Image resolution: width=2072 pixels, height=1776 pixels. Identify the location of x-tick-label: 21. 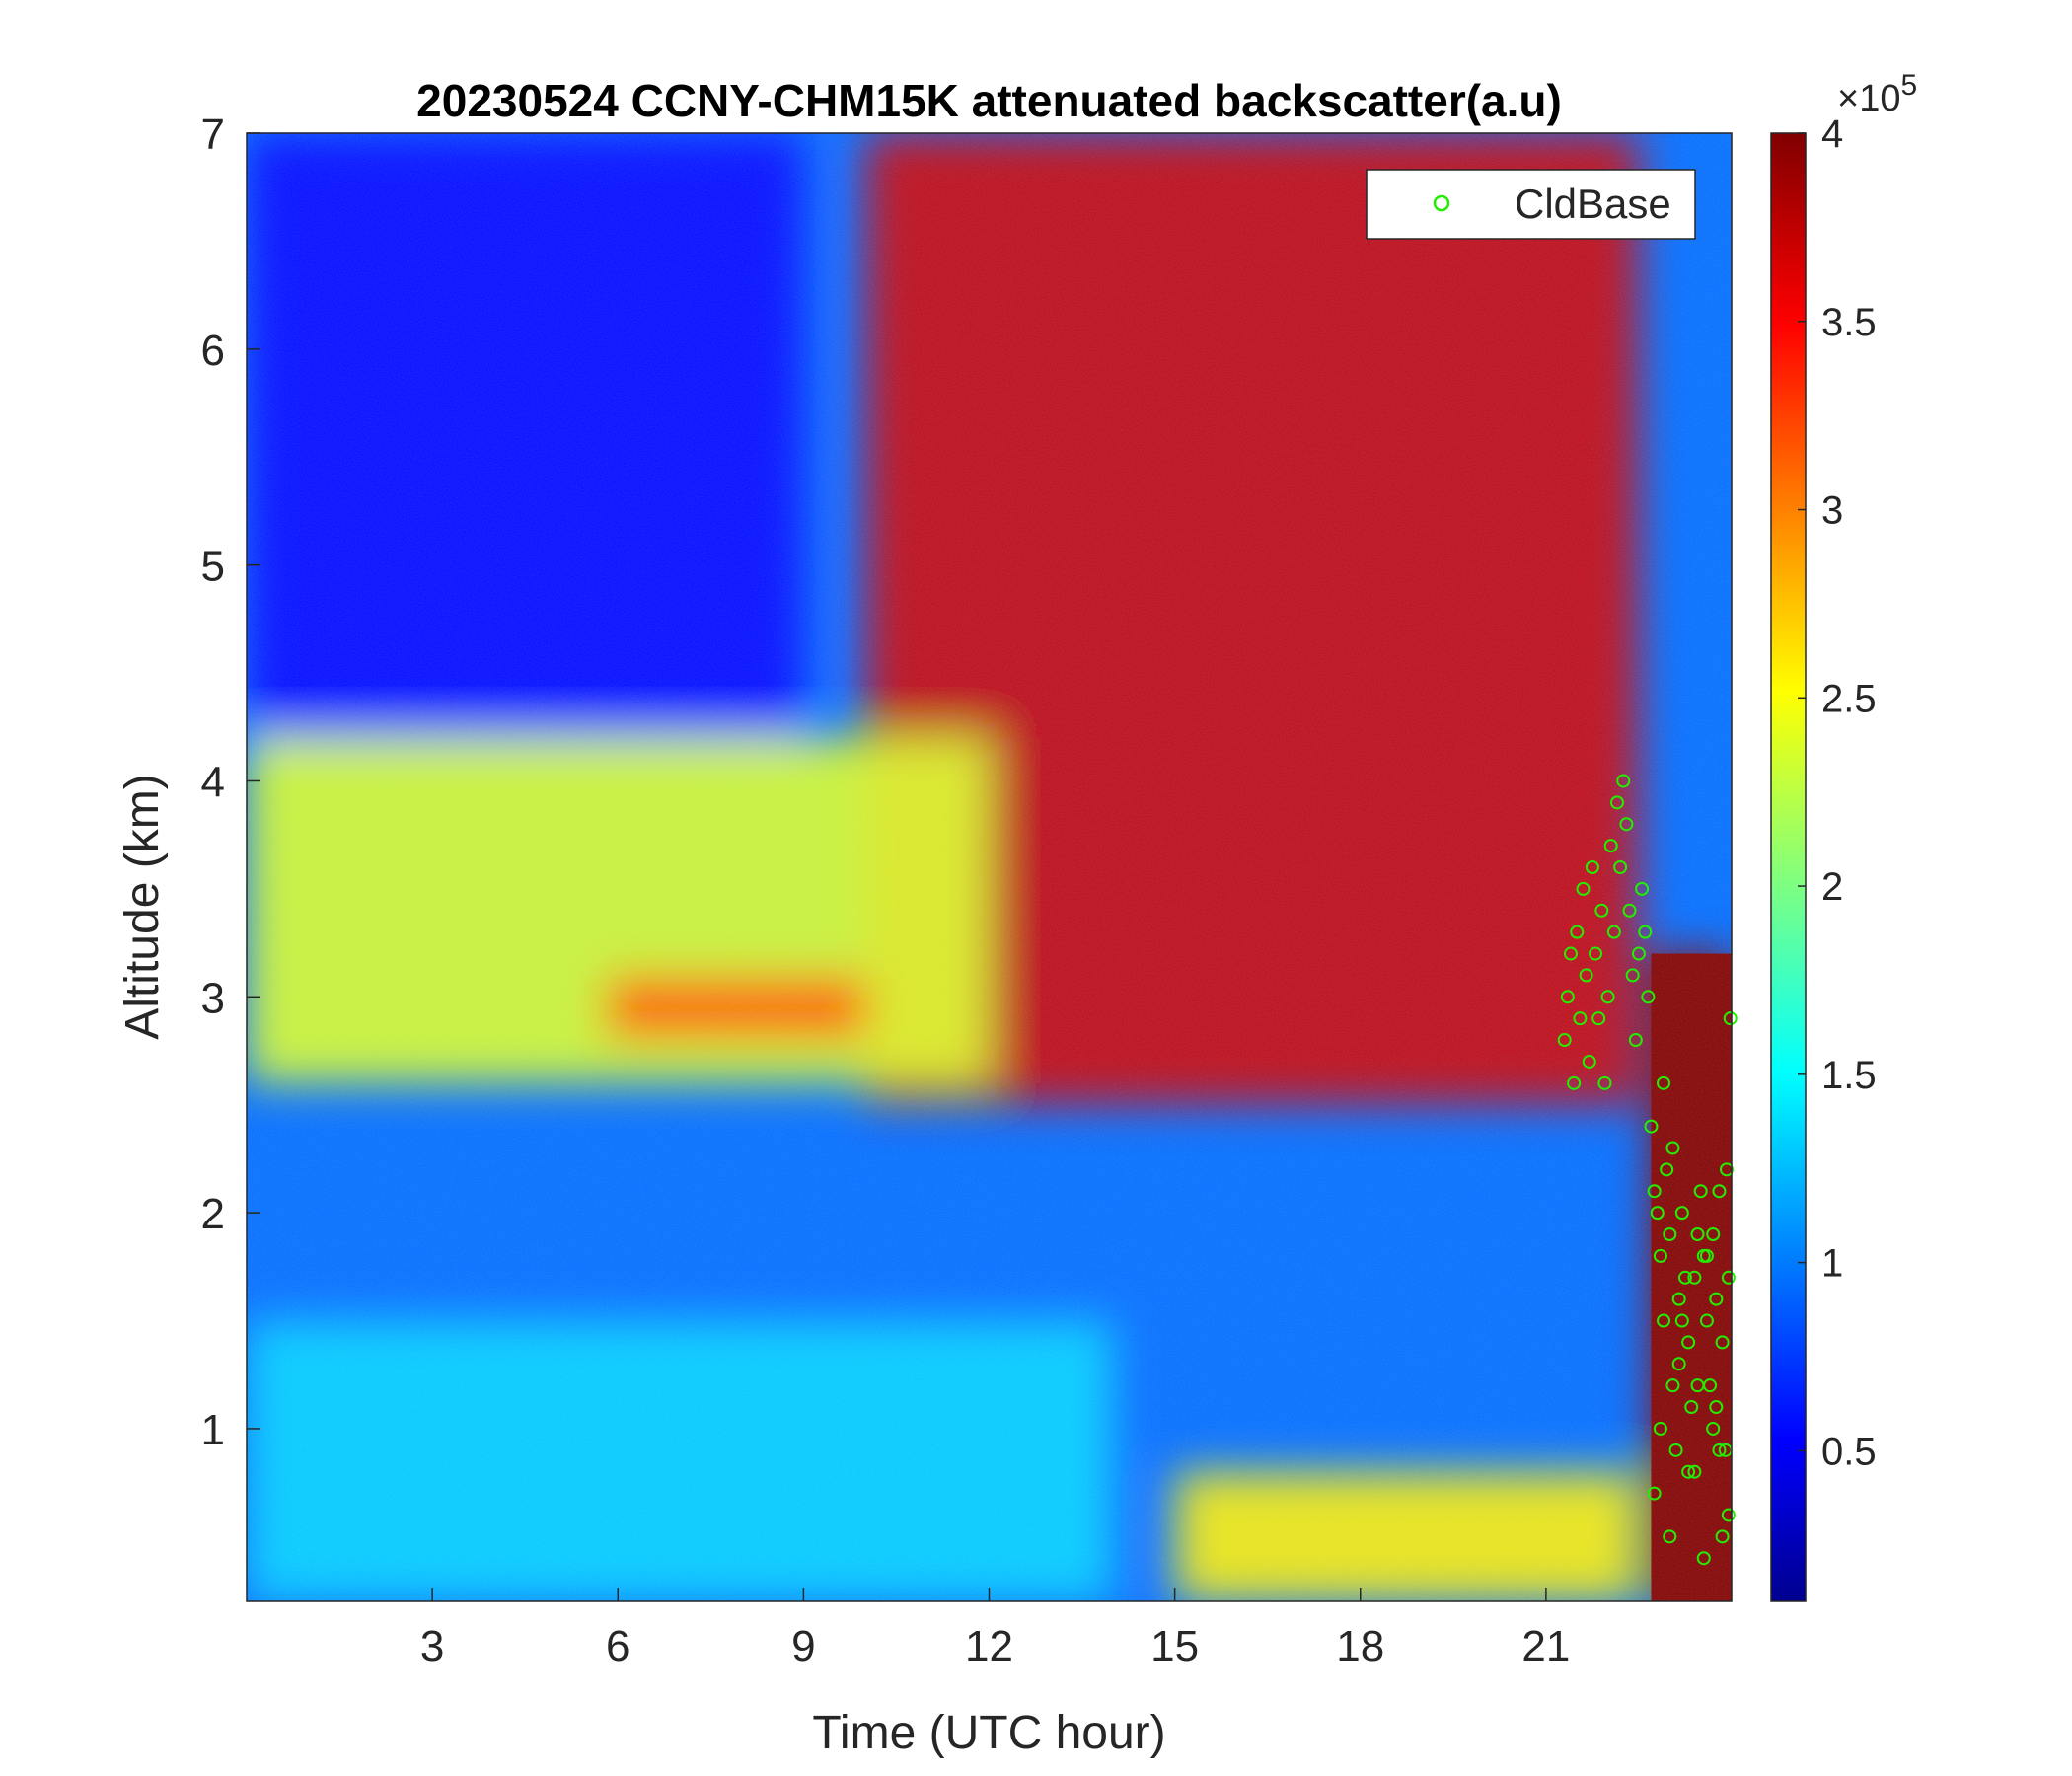
(1546, 1646).